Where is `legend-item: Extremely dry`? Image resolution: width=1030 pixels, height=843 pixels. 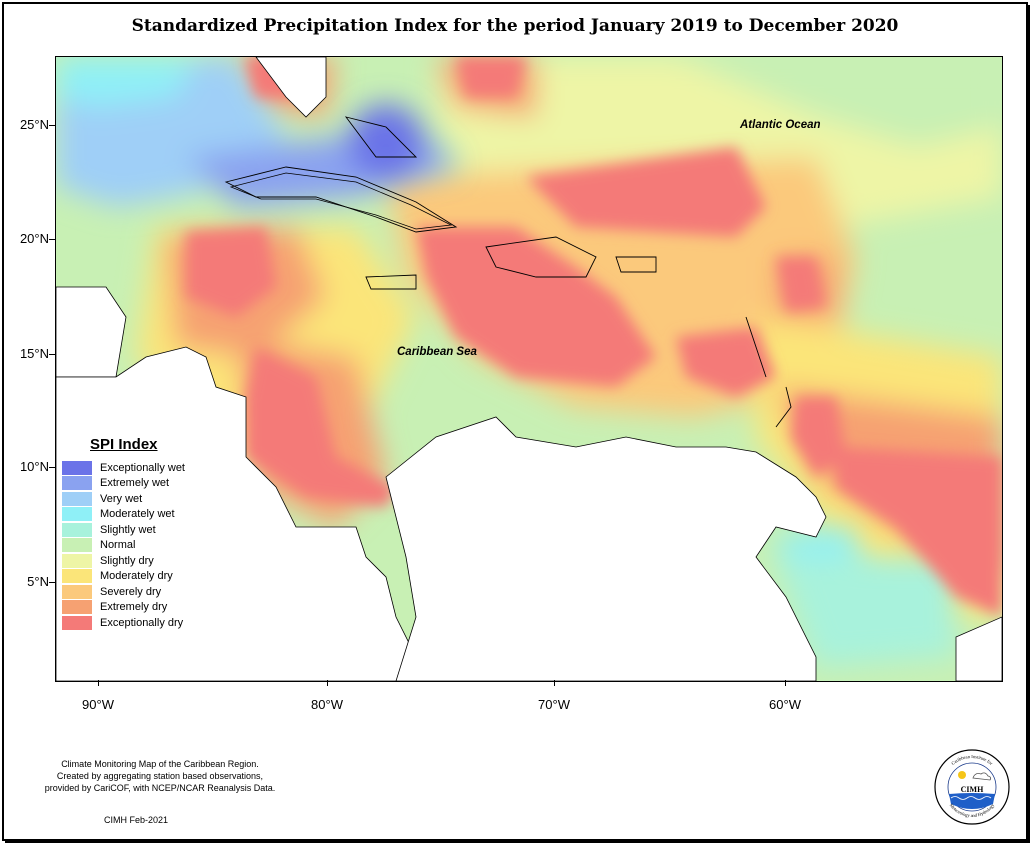
legend-item: Extremely dry is located at coordinates (137, 608).